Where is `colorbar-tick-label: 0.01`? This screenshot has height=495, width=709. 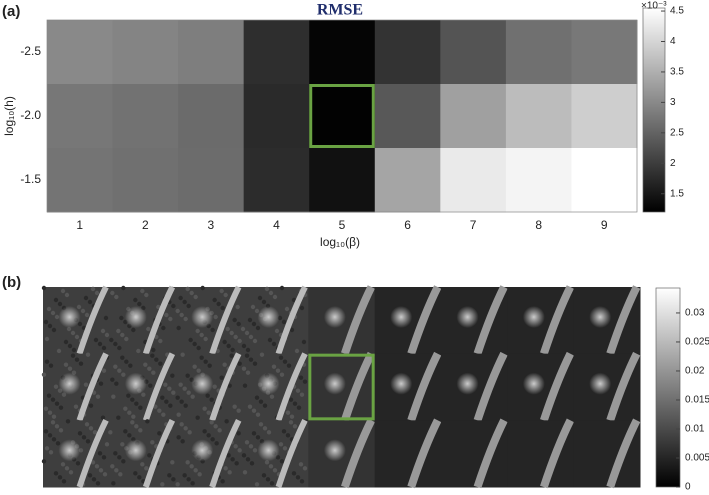
colorbar-tick-label: 0.01 is located at coordinates (695, 429).